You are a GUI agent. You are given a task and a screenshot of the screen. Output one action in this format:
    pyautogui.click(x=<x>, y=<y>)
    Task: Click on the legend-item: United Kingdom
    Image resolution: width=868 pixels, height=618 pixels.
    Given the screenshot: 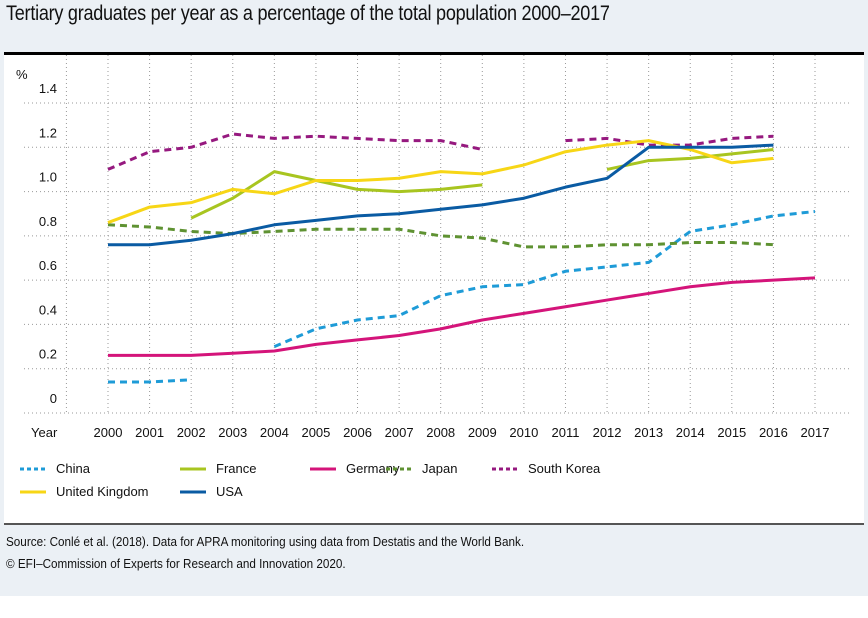 What is the action you would take?
    pyautogui.click(x=83, y=491)
    